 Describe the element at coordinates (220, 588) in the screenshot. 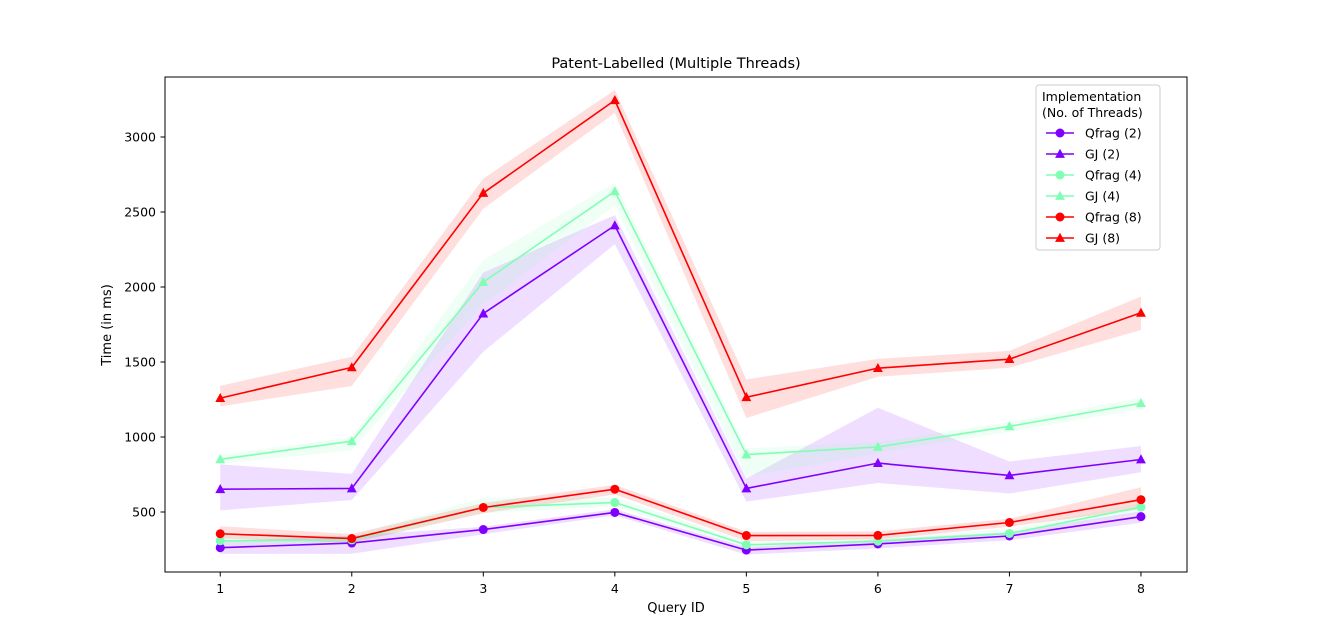

I see `x-tick-label-1: 1` at that location.